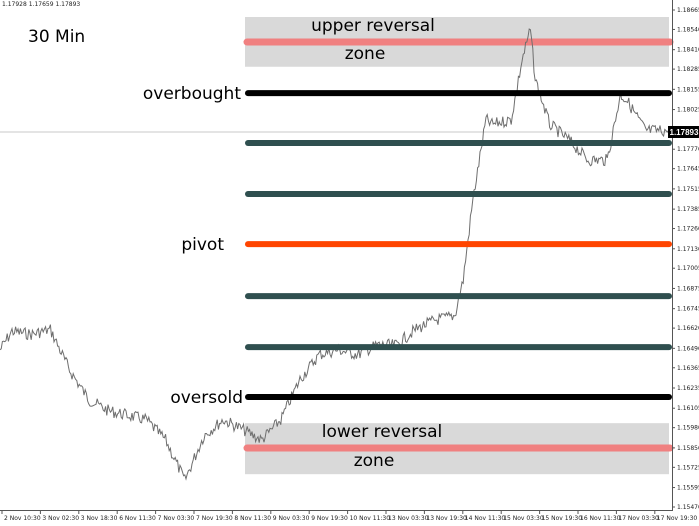 This screenshot has width=699, height=526. What do you see at coordinates (688, 388) in the screenshot?
I see `y-tick-label: 1.16235` at bounding box center [688, 388].